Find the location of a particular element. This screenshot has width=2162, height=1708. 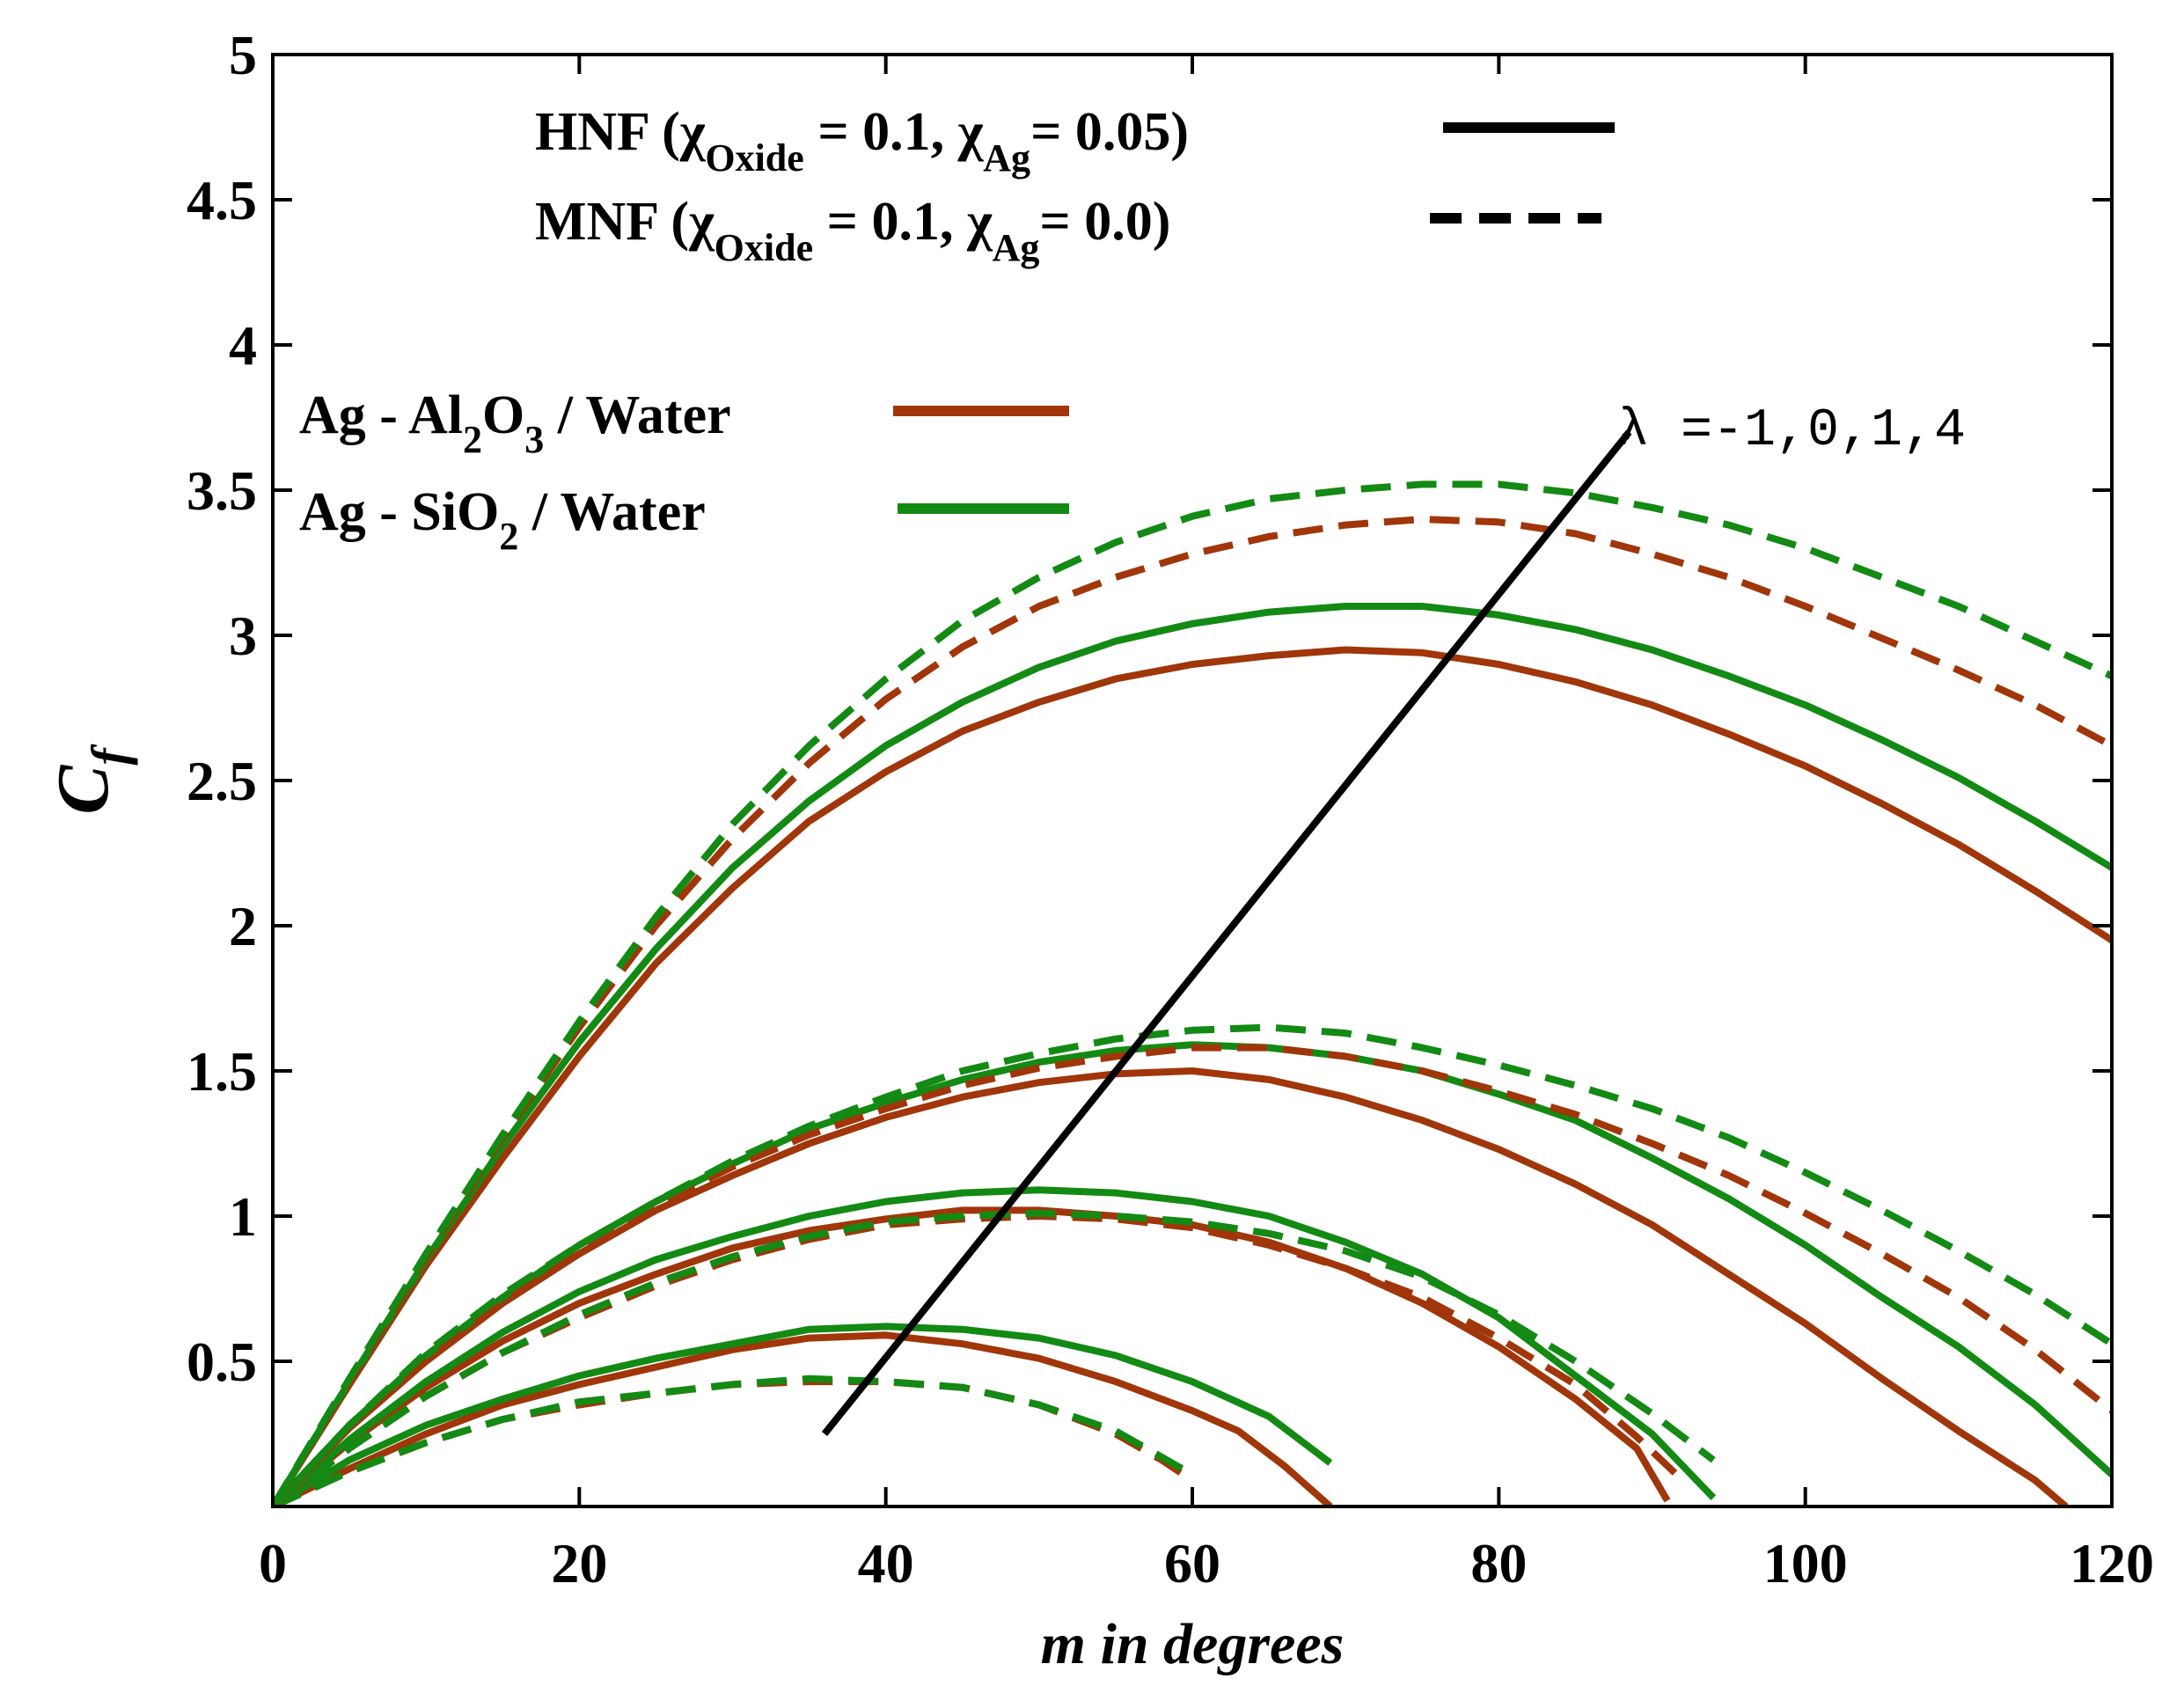

y-axis-label-main: C is located at coordinates (83, 790).